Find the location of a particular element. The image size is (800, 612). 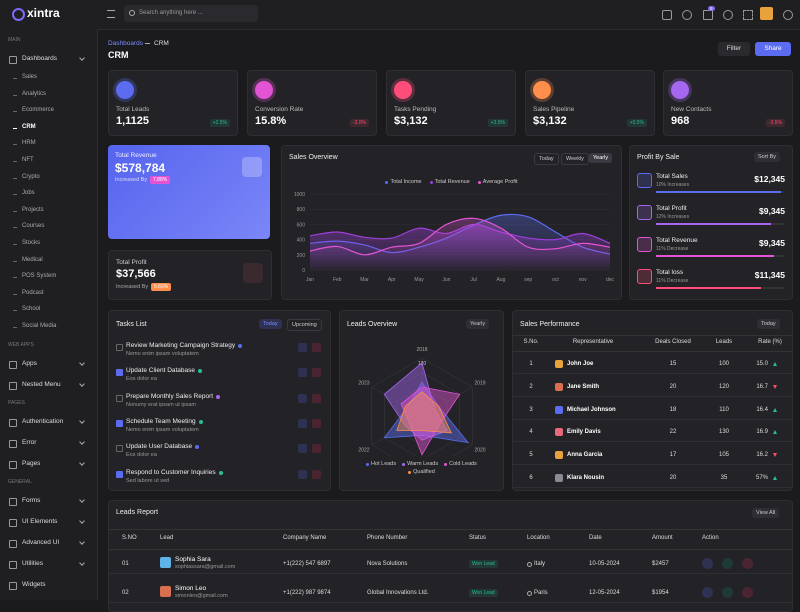

nav-subitem: NFT is located at coordinates (28, 160).